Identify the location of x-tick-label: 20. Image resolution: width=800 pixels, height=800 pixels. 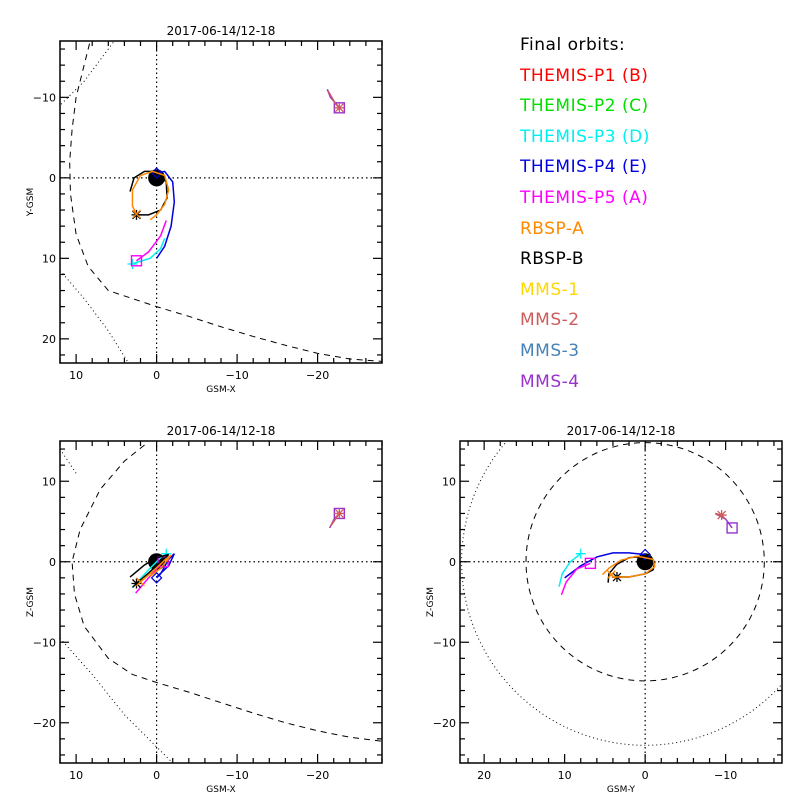
(484, 775).